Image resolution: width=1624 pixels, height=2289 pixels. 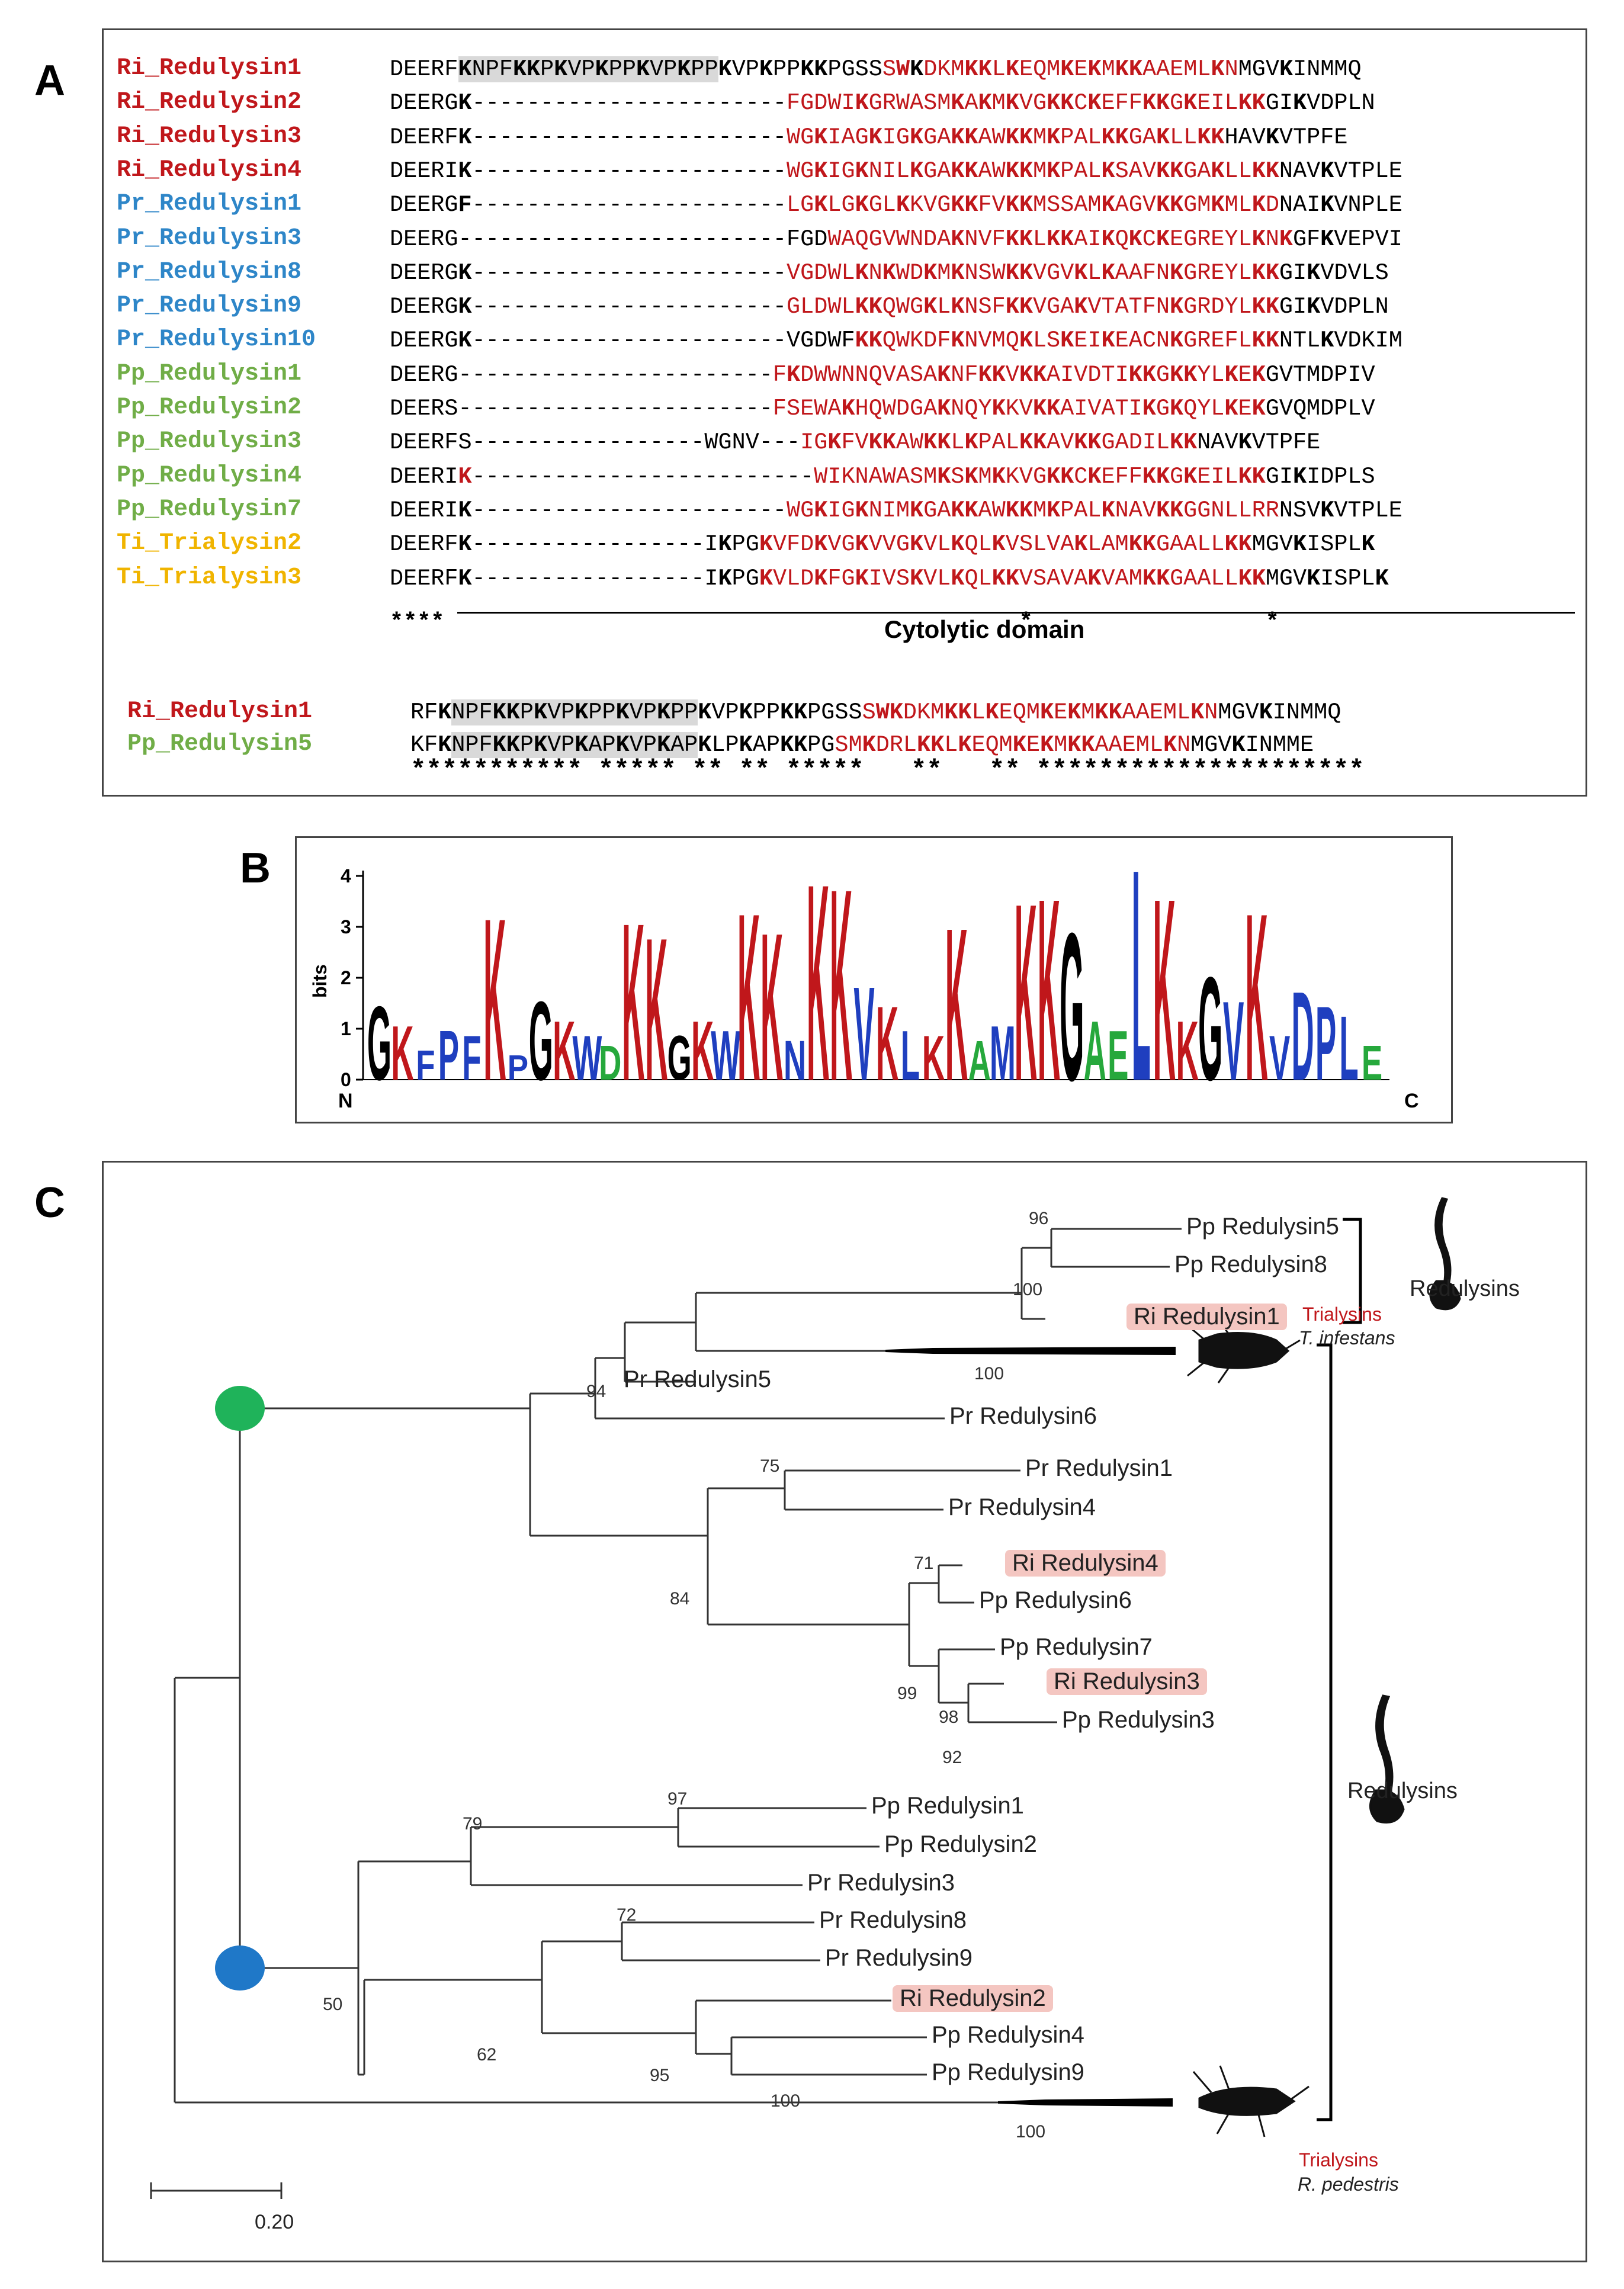 I want to click on mosquito-silhouette-top, so click(x=1443, y=1242).